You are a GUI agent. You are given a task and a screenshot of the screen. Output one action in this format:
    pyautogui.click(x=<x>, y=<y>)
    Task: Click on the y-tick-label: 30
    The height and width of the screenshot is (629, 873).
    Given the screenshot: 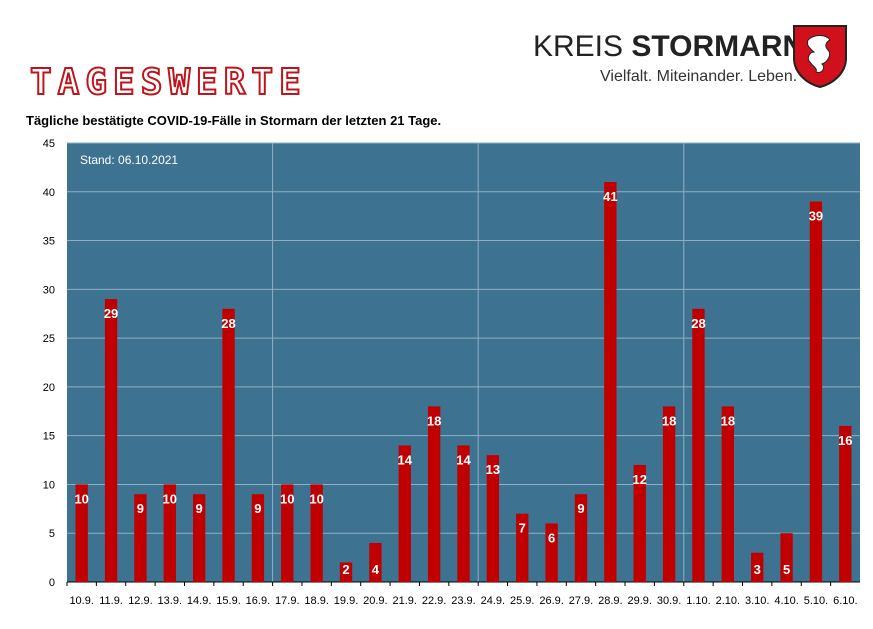 What is the action you would take?
    pyautogui.click(x=49, y=290)
    